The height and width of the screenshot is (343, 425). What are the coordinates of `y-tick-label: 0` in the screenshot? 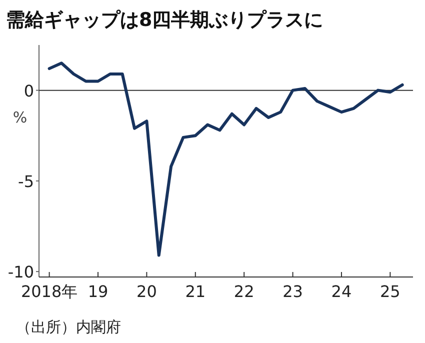 It's located at (29, 90).